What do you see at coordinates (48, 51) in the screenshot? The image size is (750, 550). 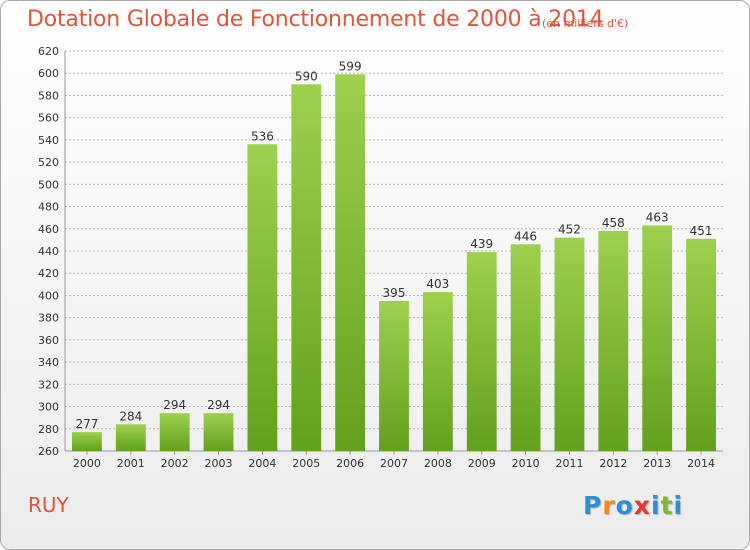 I see `y-tick-label: 620` at bounding box center [48, 51].